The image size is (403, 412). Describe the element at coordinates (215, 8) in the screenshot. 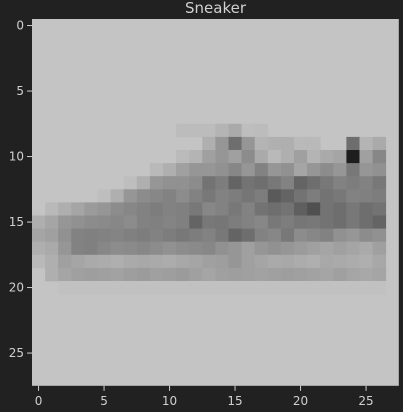

I see `chart-title: Sneaker` at that location.